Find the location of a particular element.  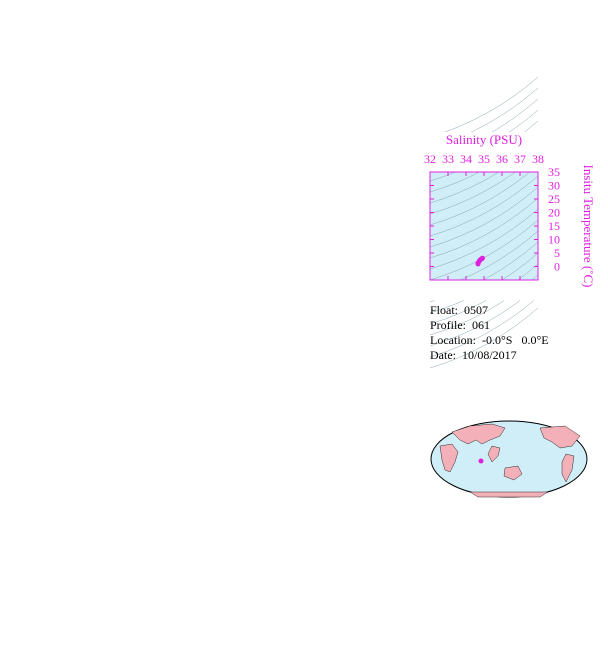

map-land-africa is located at coordinates (449, 458).